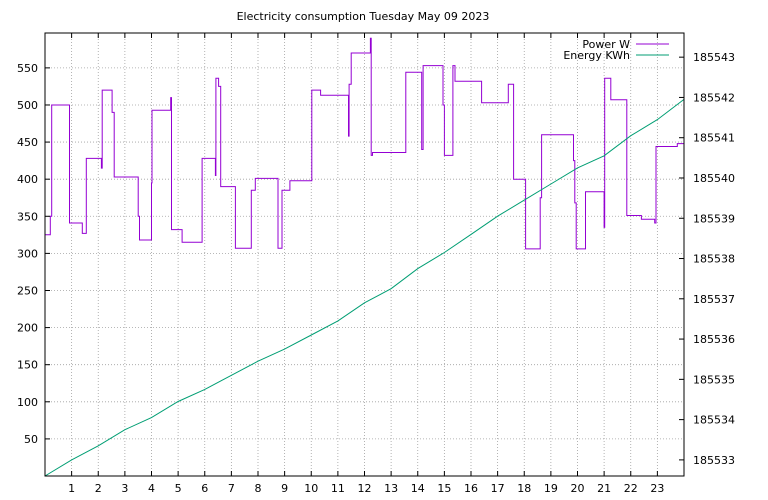  Describe the element at coordinates (418, 488) in the screenshot. I see `x-tick-label: 14` at that location.